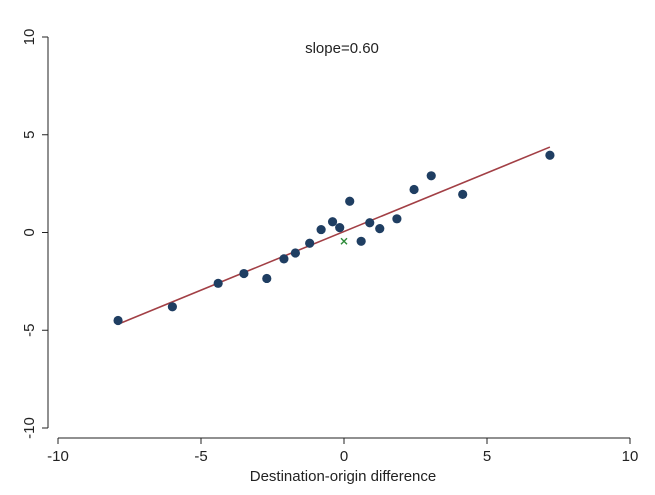 The image size is (655, 495). Describe the element at coordinates (630, 456) in the screenshot. I see `x-tick-label-4: 10` at that location.